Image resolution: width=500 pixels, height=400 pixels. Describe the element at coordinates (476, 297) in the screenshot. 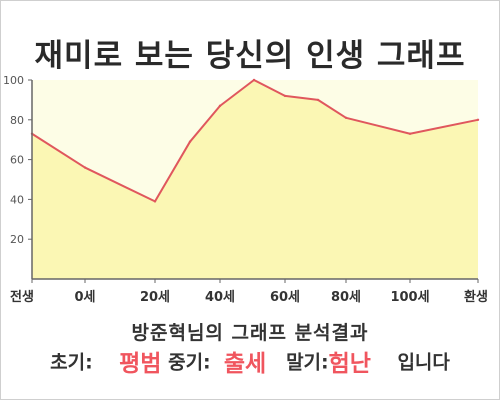

I see `x-tick-label-8: 환생` at that location.